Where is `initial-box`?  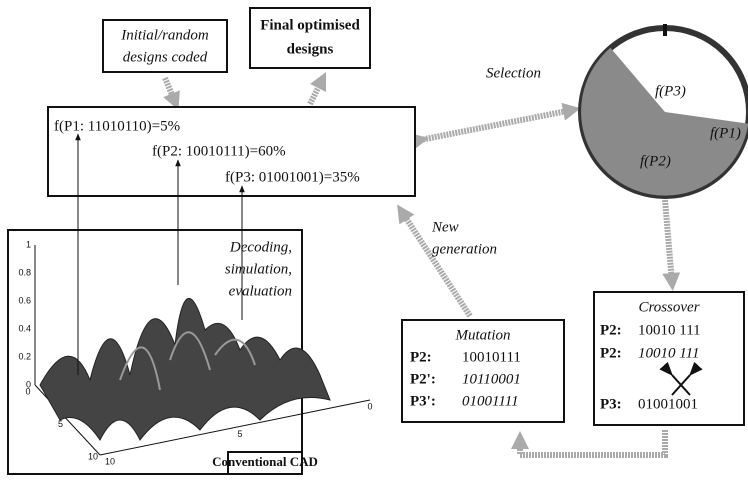
initial-box is located at coordinates (165, 46).